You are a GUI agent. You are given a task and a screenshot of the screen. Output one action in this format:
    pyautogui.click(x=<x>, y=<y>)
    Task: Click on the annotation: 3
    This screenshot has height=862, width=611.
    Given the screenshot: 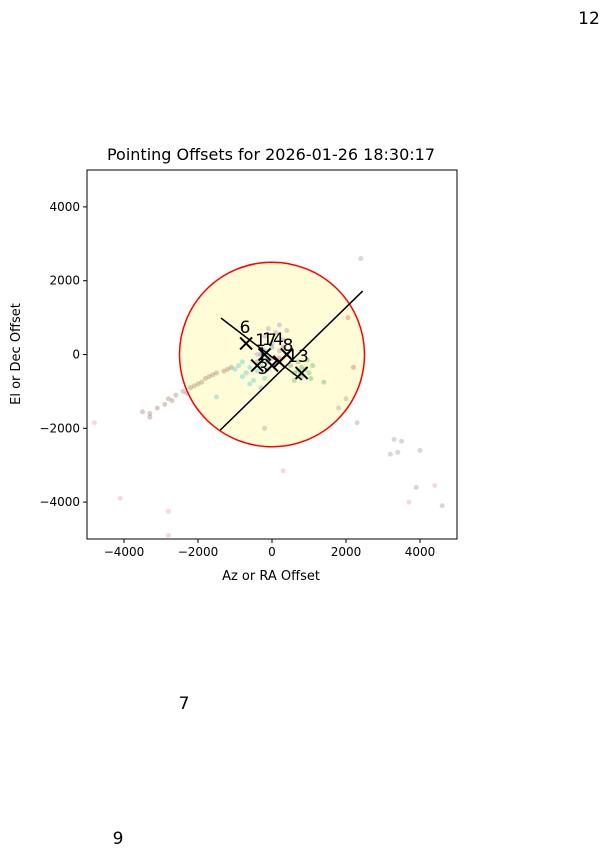 What is the action you would take?
    pyautogui.click(x=263, y=369)
    